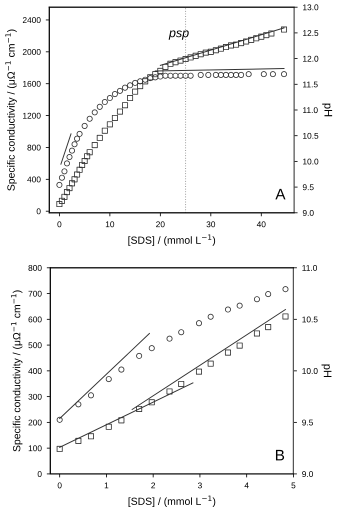 This screenshot has height=514, width=340. I want to click on x-tick-label: 20, so click(160, 224).